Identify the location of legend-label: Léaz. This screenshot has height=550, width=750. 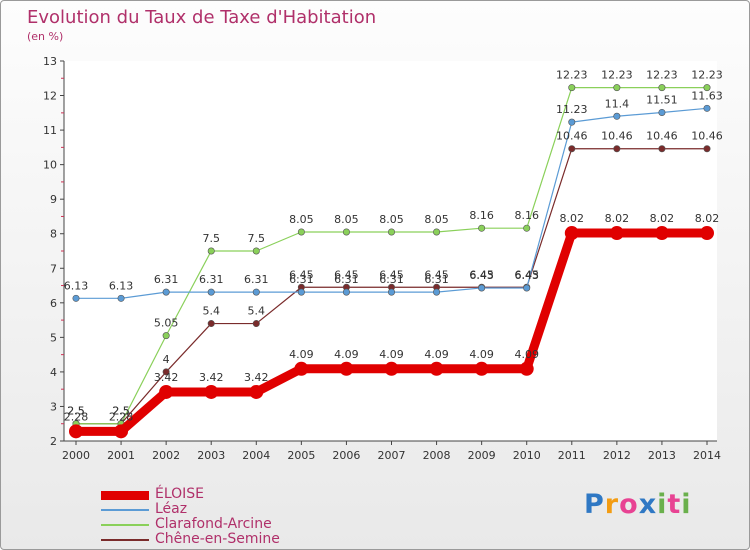
(171, 509).